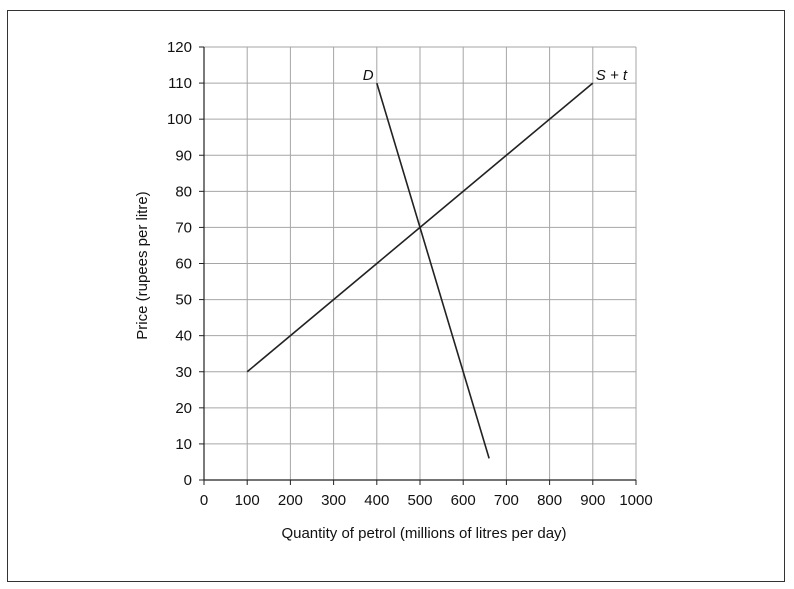  Describe the element at coordinates (183, 191) in the screenshot. I see `y-tick-label: 80` at that location.